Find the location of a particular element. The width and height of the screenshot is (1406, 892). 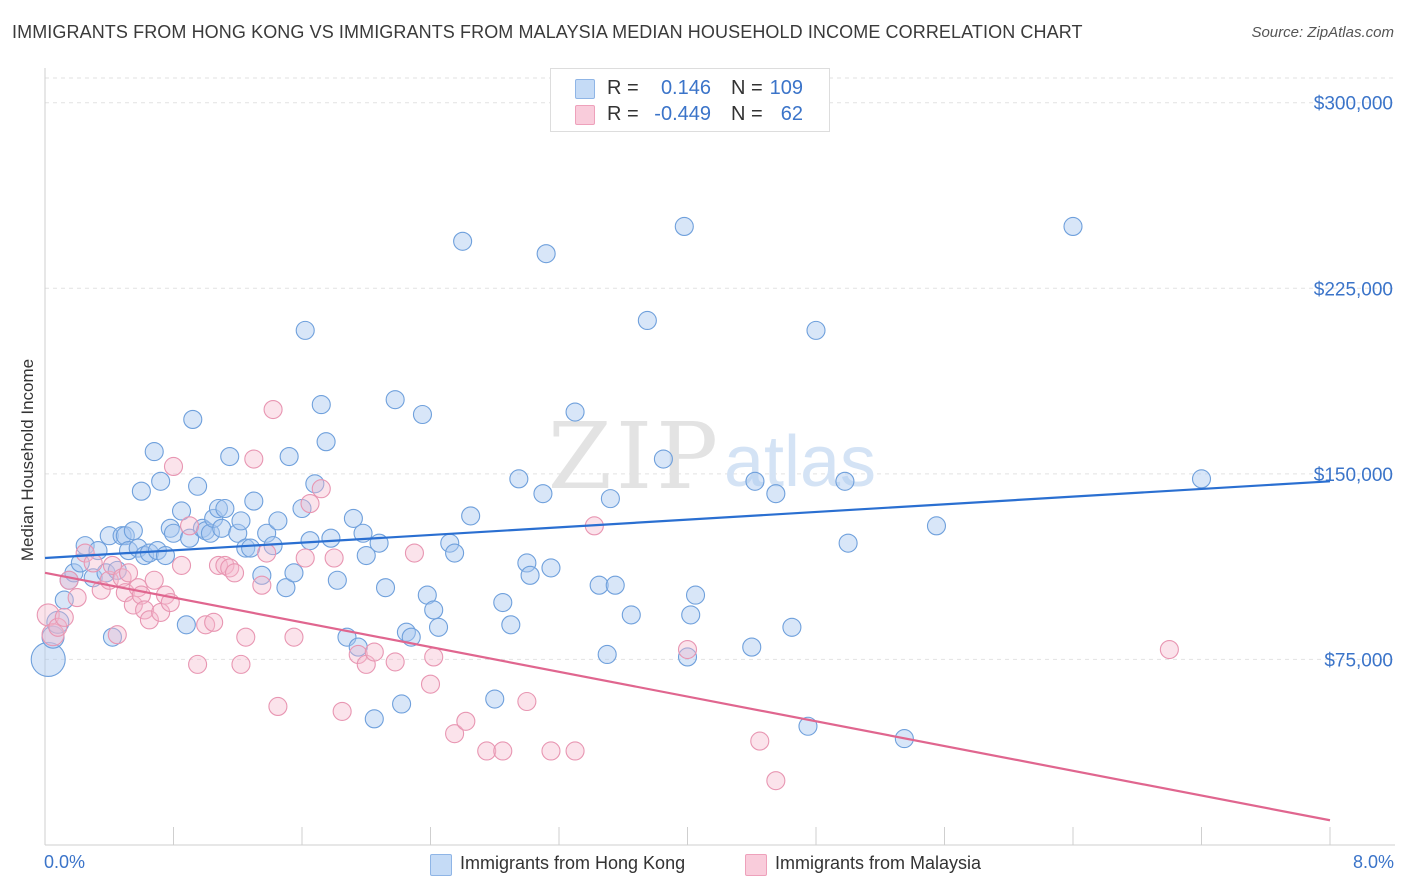

r-value: 0.146 is located at coordinates (685, 88).